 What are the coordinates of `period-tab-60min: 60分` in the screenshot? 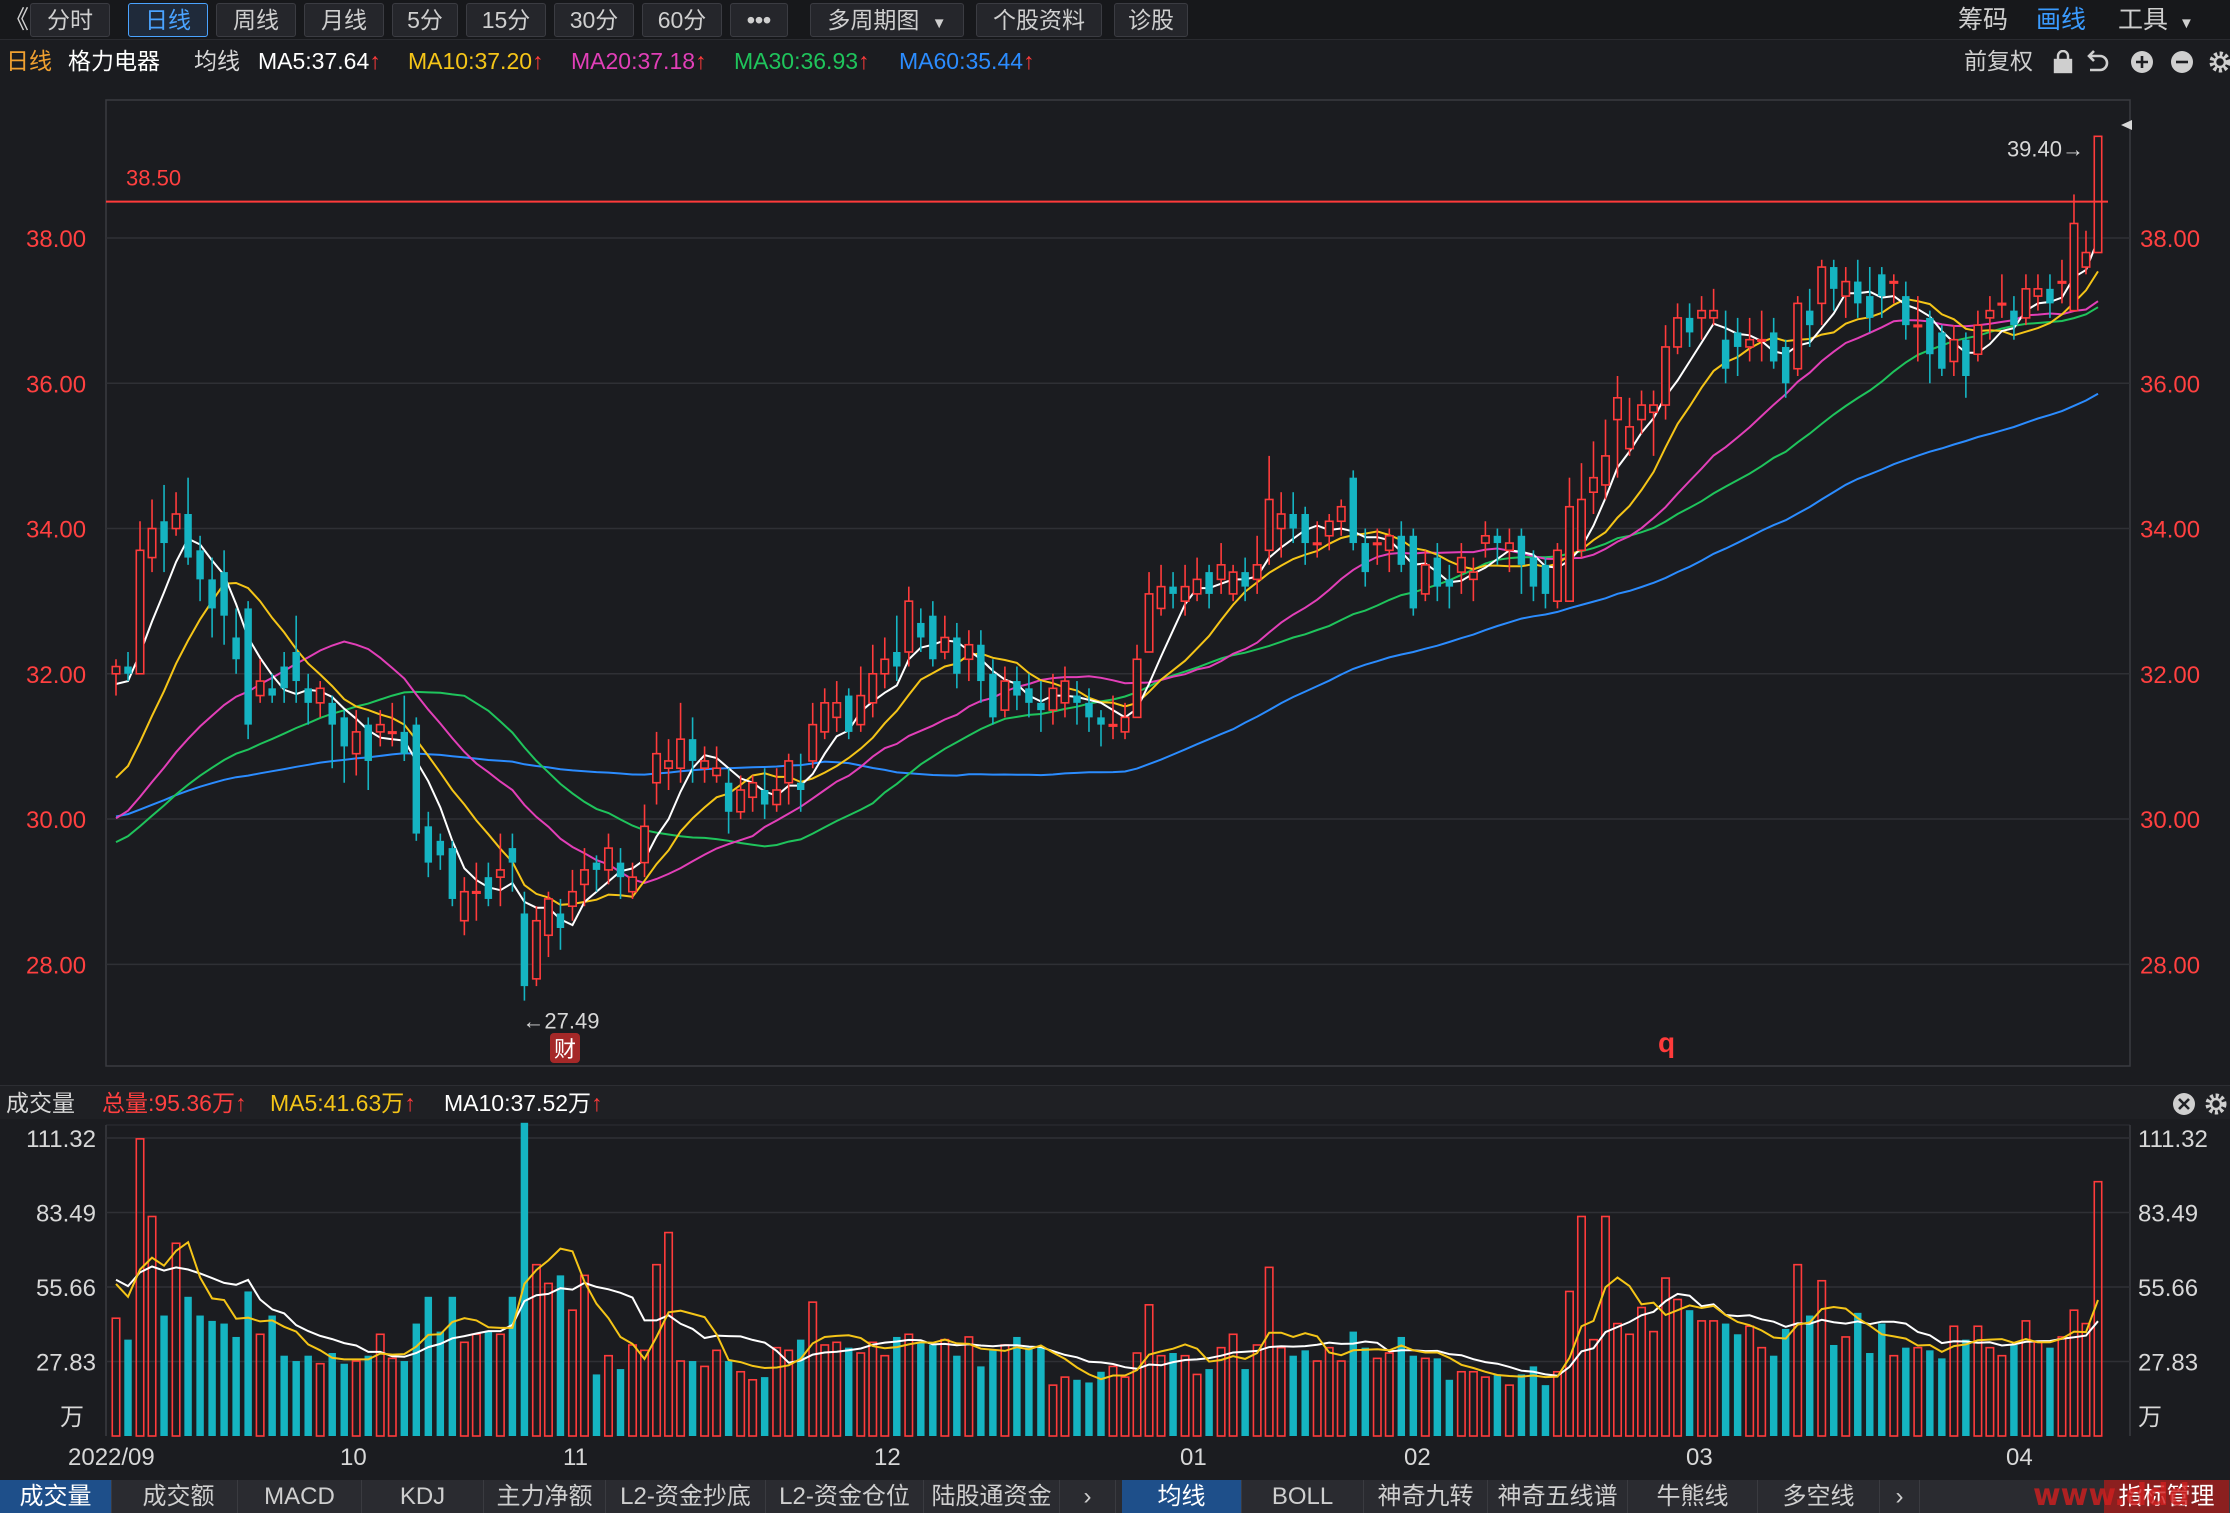 It's located at (682, 20).